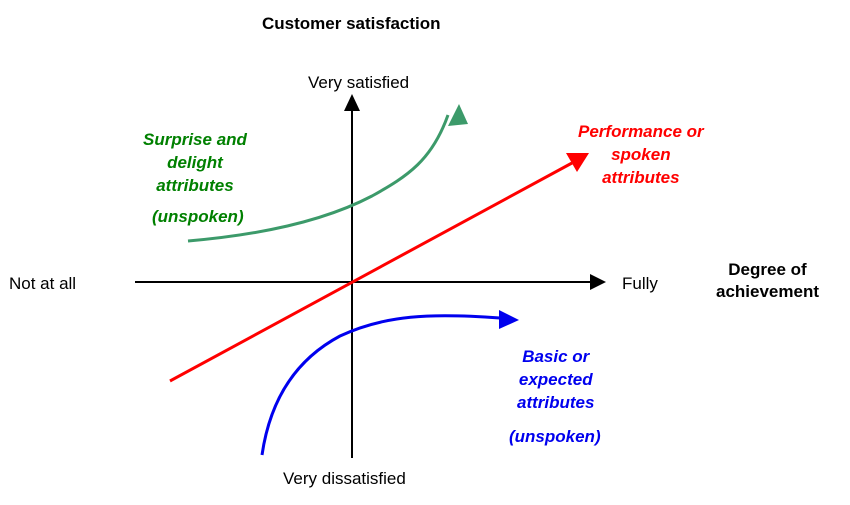  What do you see at coordinates (598, 282) in the screenshot?
I see `x-axis-arrowhead` at bounding box center [598, 282].